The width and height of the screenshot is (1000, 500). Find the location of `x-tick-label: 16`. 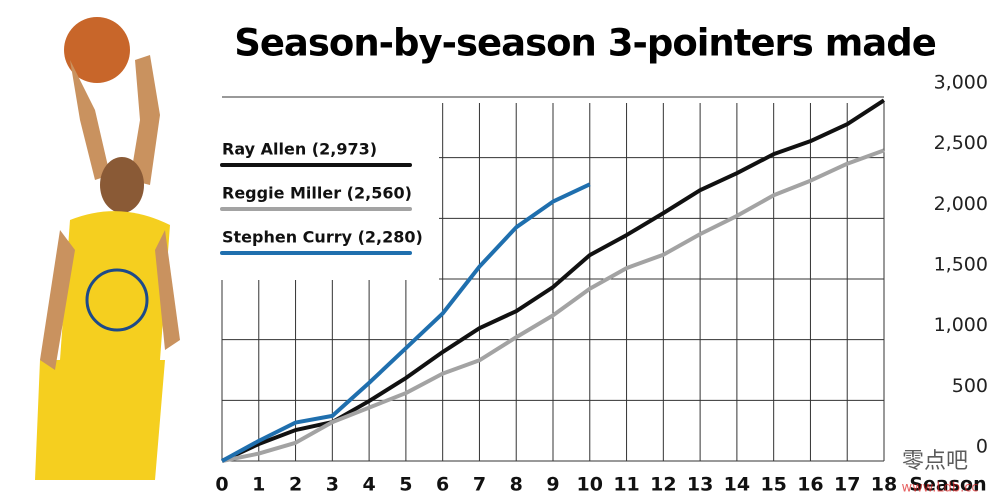

x-tick-label: 16 is located at coordinates (810, 485).